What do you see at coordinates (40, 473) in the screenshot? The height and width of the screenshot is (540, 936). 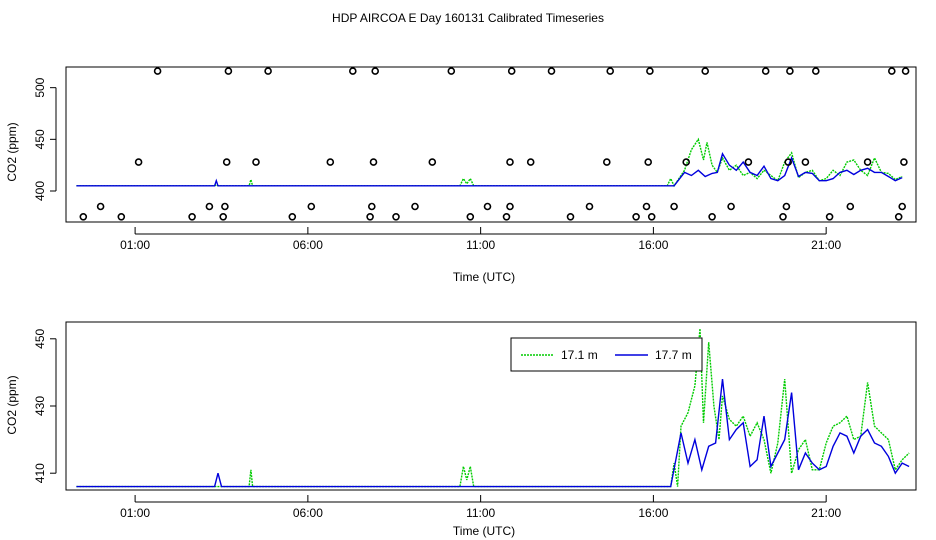 I see `y-tick-label: 410` at bounding box center [40, 473].